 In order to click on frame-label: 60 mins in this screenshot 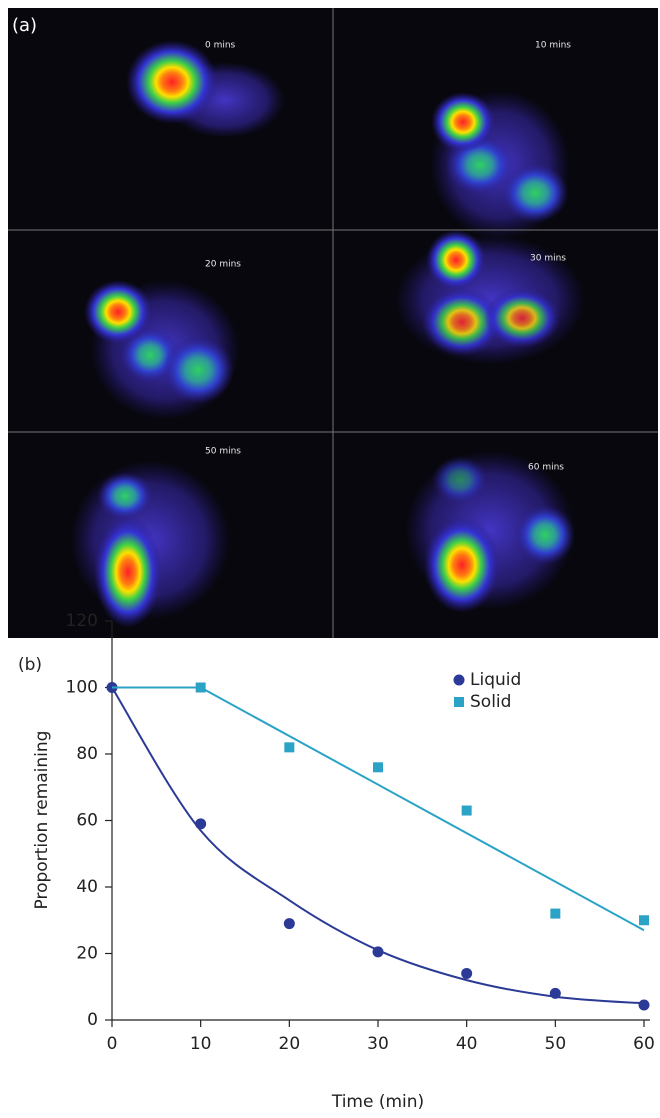, I will do `click(546, 468)`.